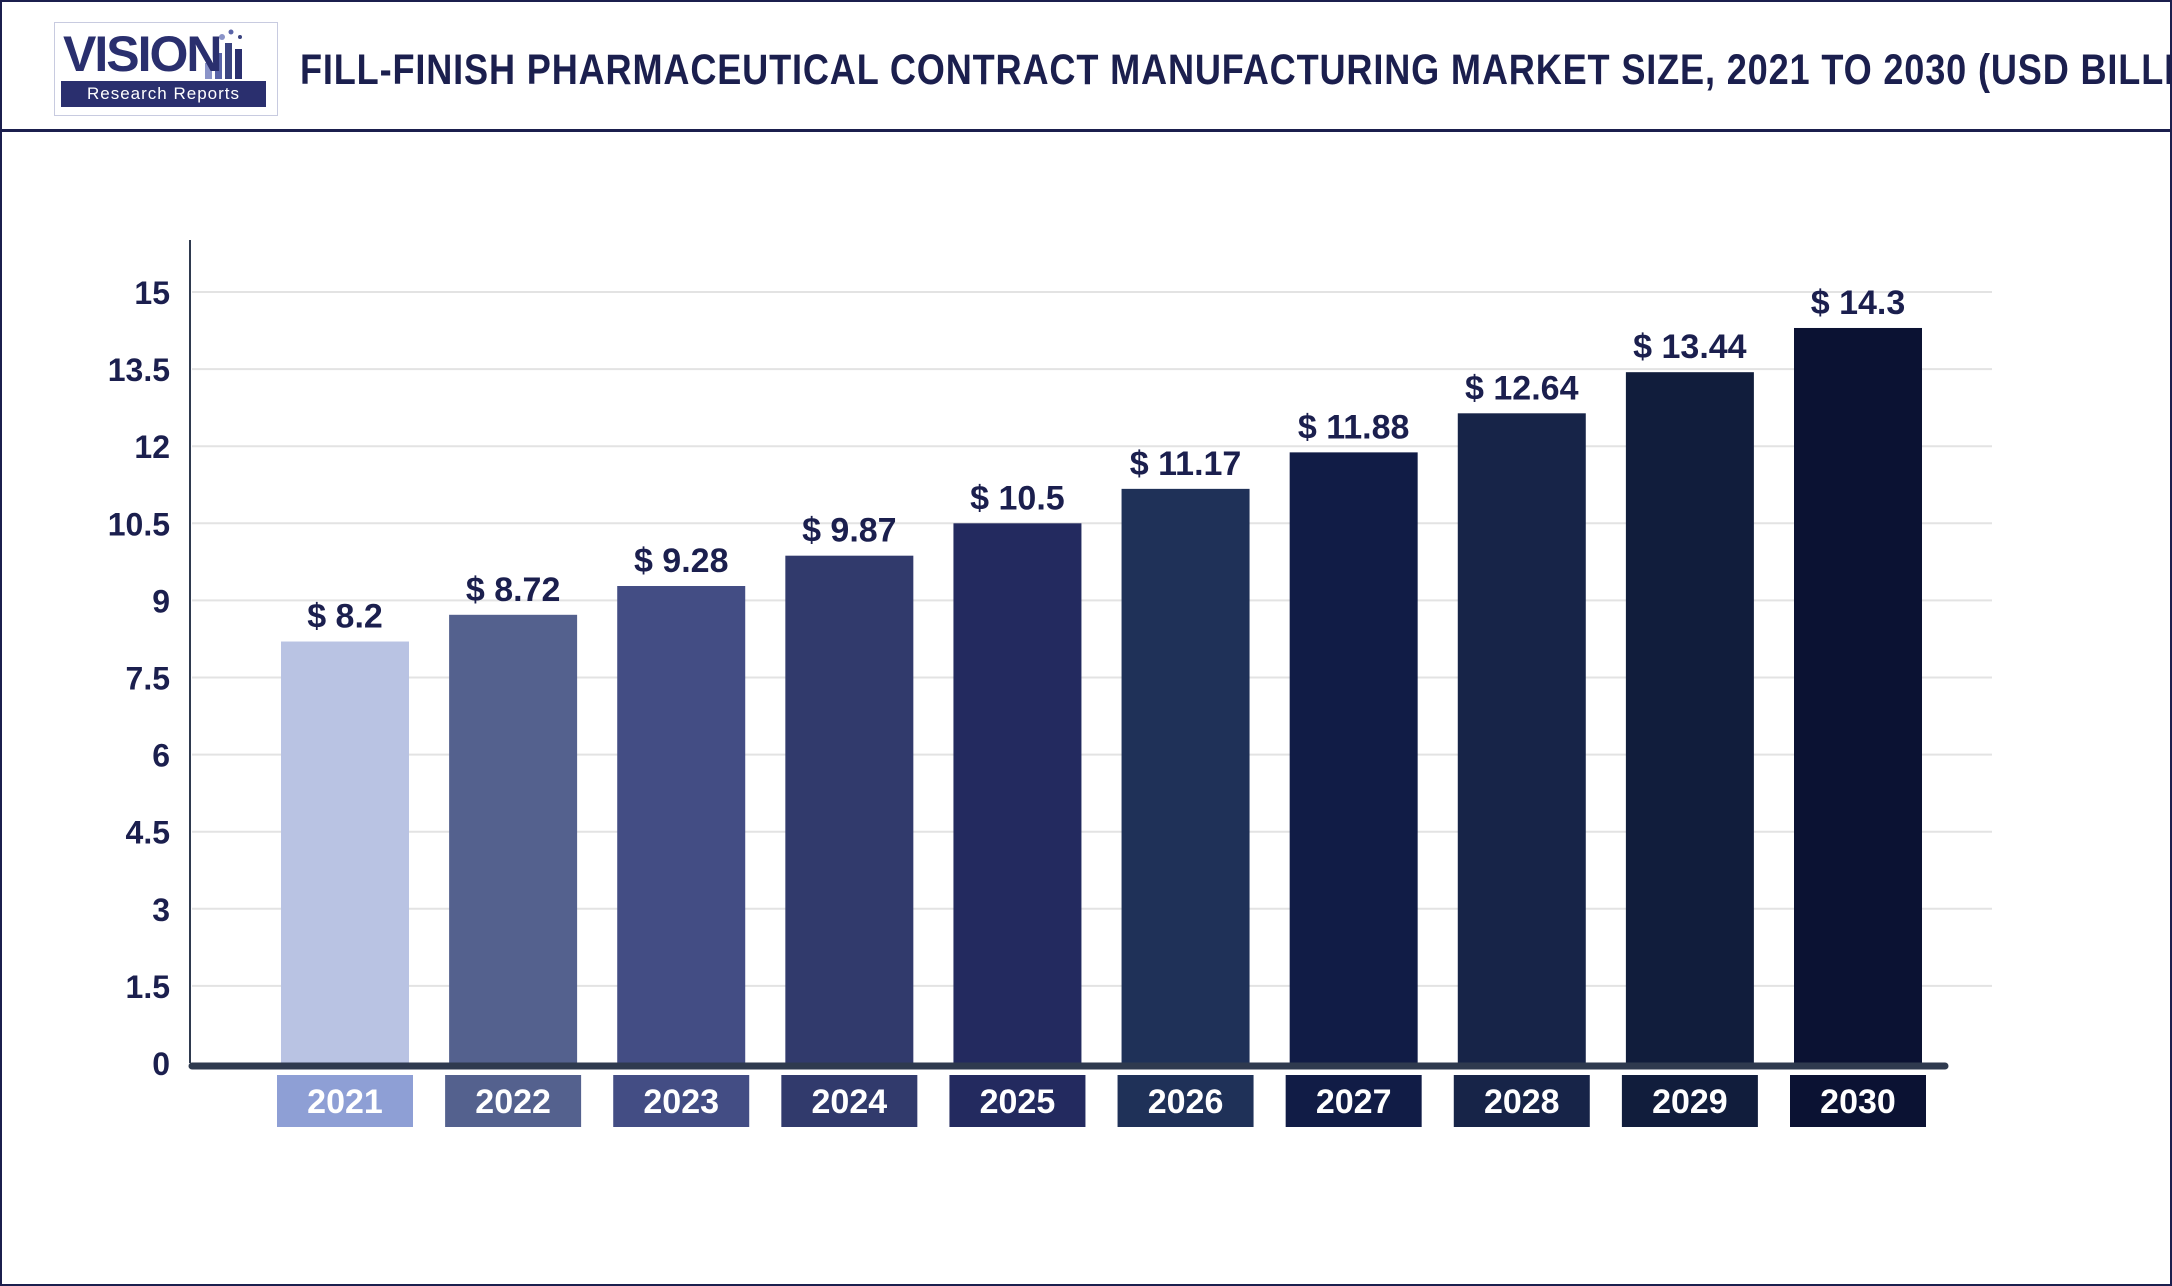  Describe the element at coordinates (1185, 775) in the screenshot. I see `bar-2026` at that location.